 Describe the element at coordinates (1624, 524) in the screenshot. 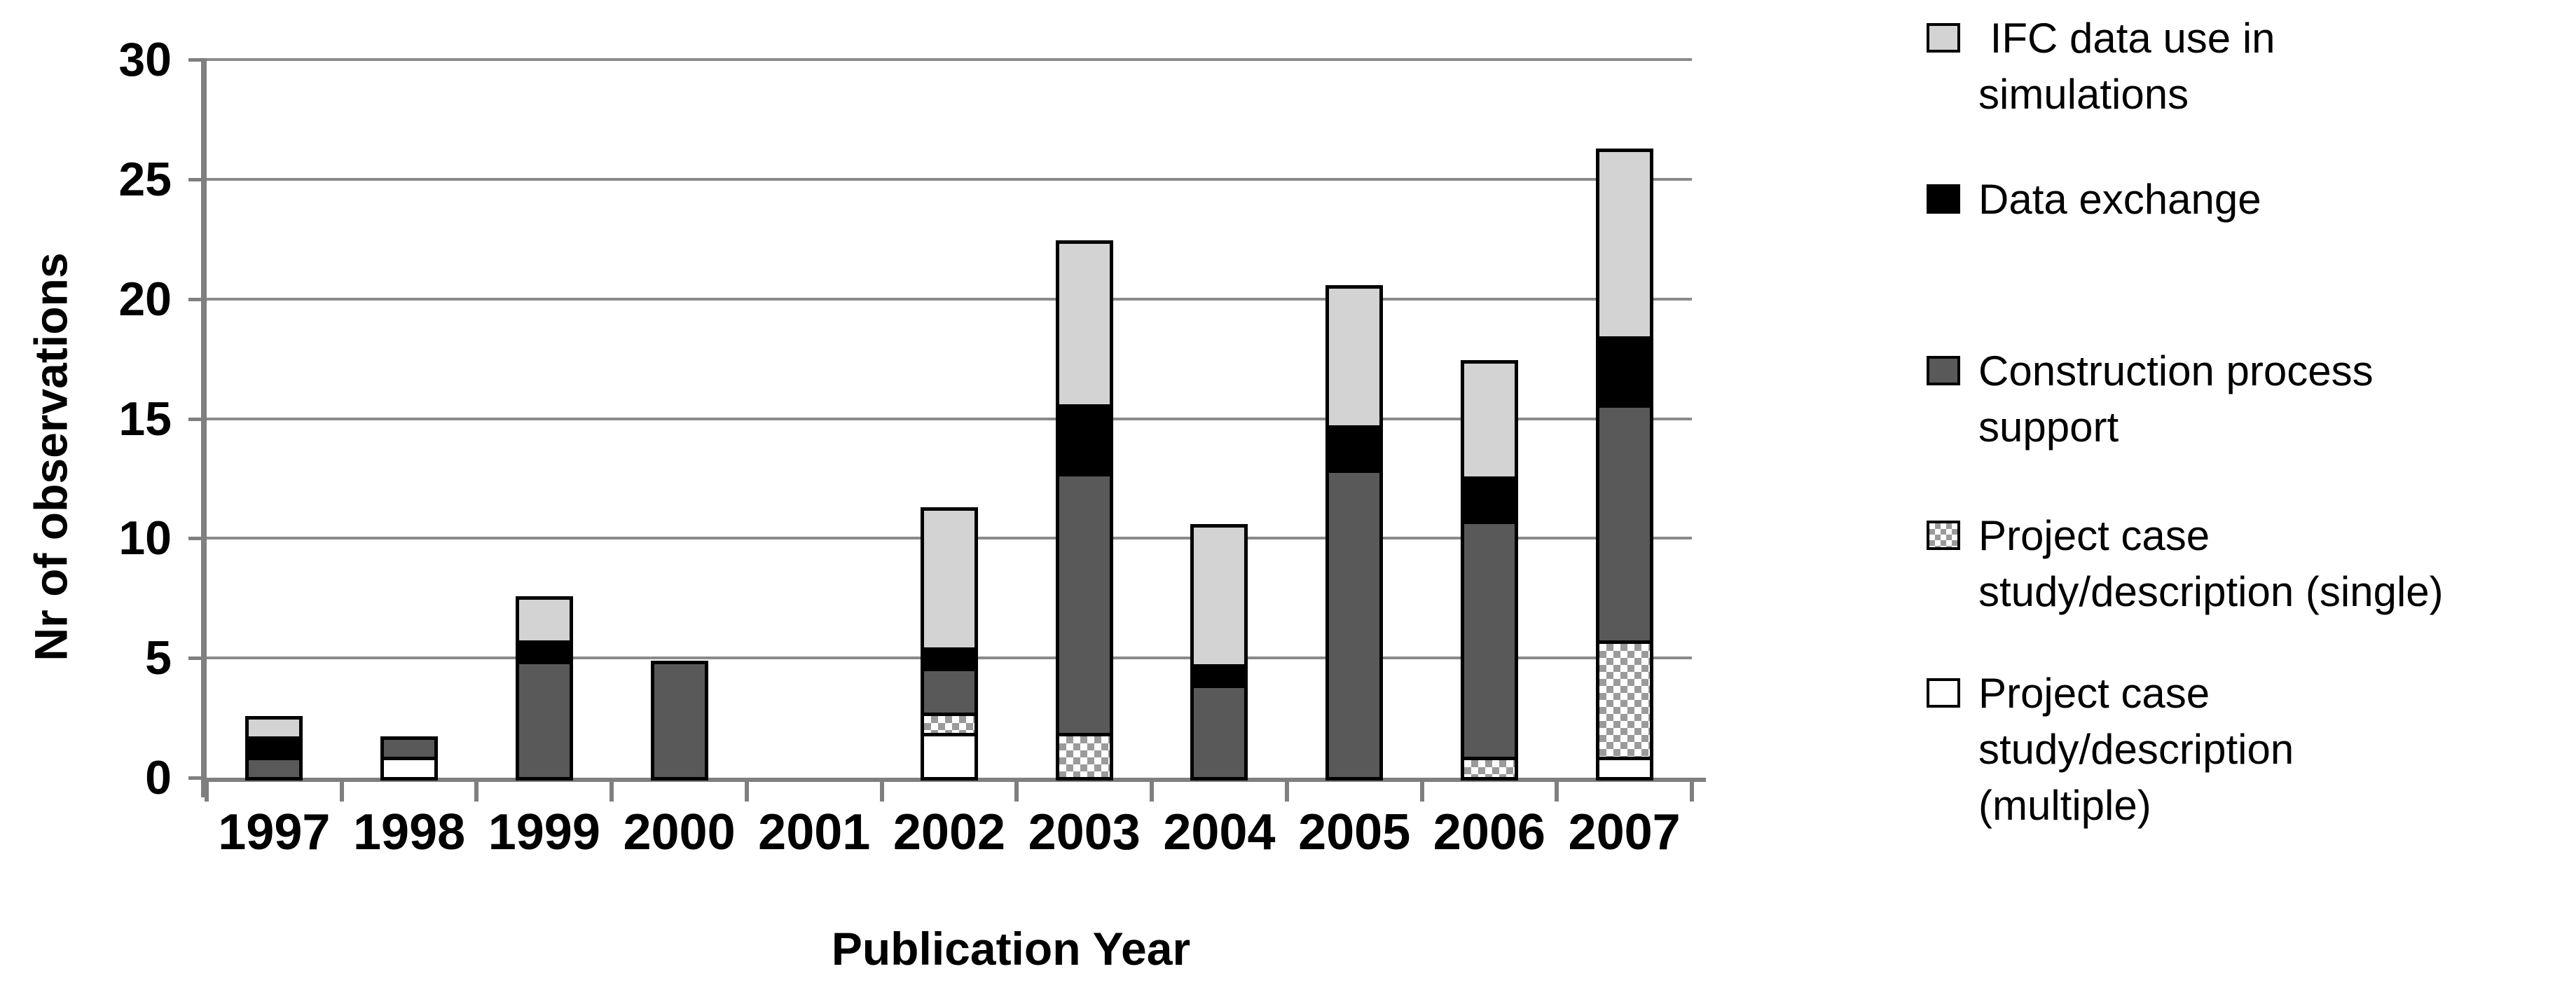

I see `bar-segment-construction-2007` at that location.